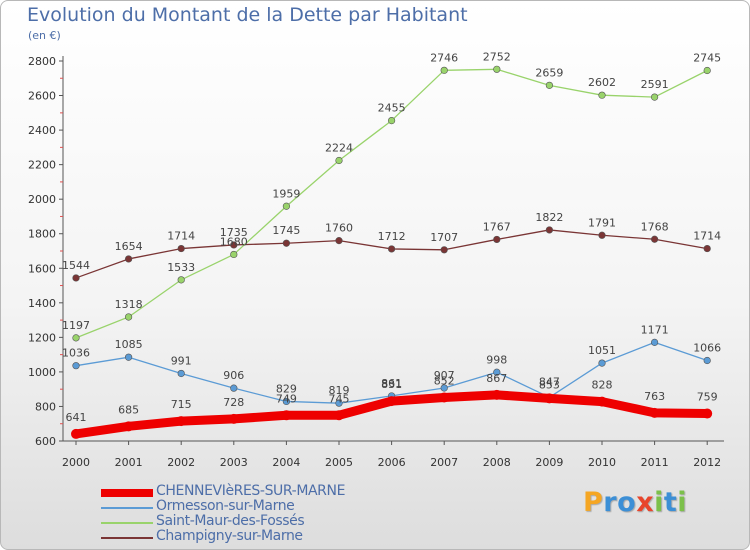 This screenshot has width=750, height=550. What do you see at coordinates (128, 409) in the screenshot?
I see `data-label: 685` at bounding box center [128, 409].